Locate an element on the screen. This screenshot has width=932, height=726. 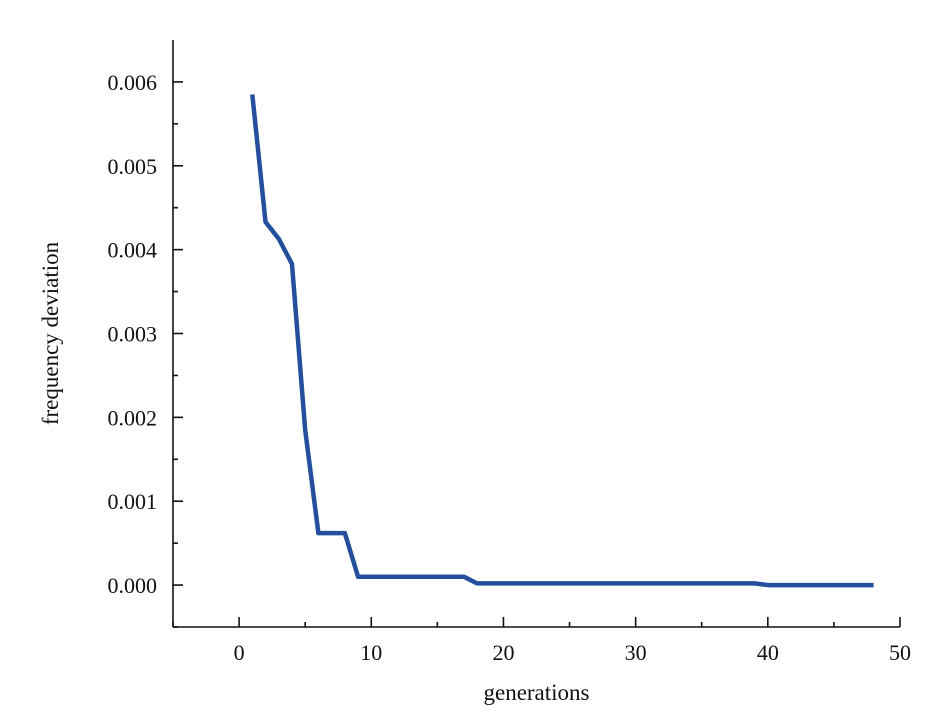
x-tick-label: 0 is located at coordinates (239, 652).